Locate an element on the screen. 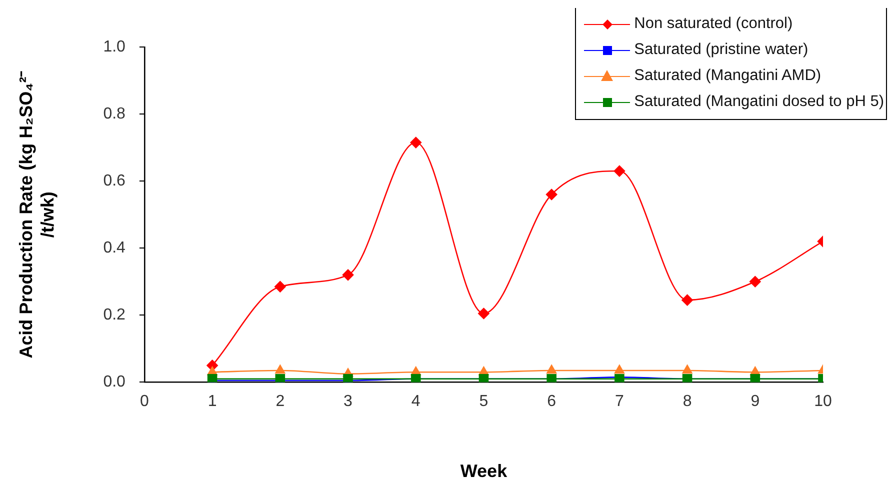 The height and width of the screenshot is (487, 895). legend-label: Saturated (pristine water) is located at coordinates (721, 50).